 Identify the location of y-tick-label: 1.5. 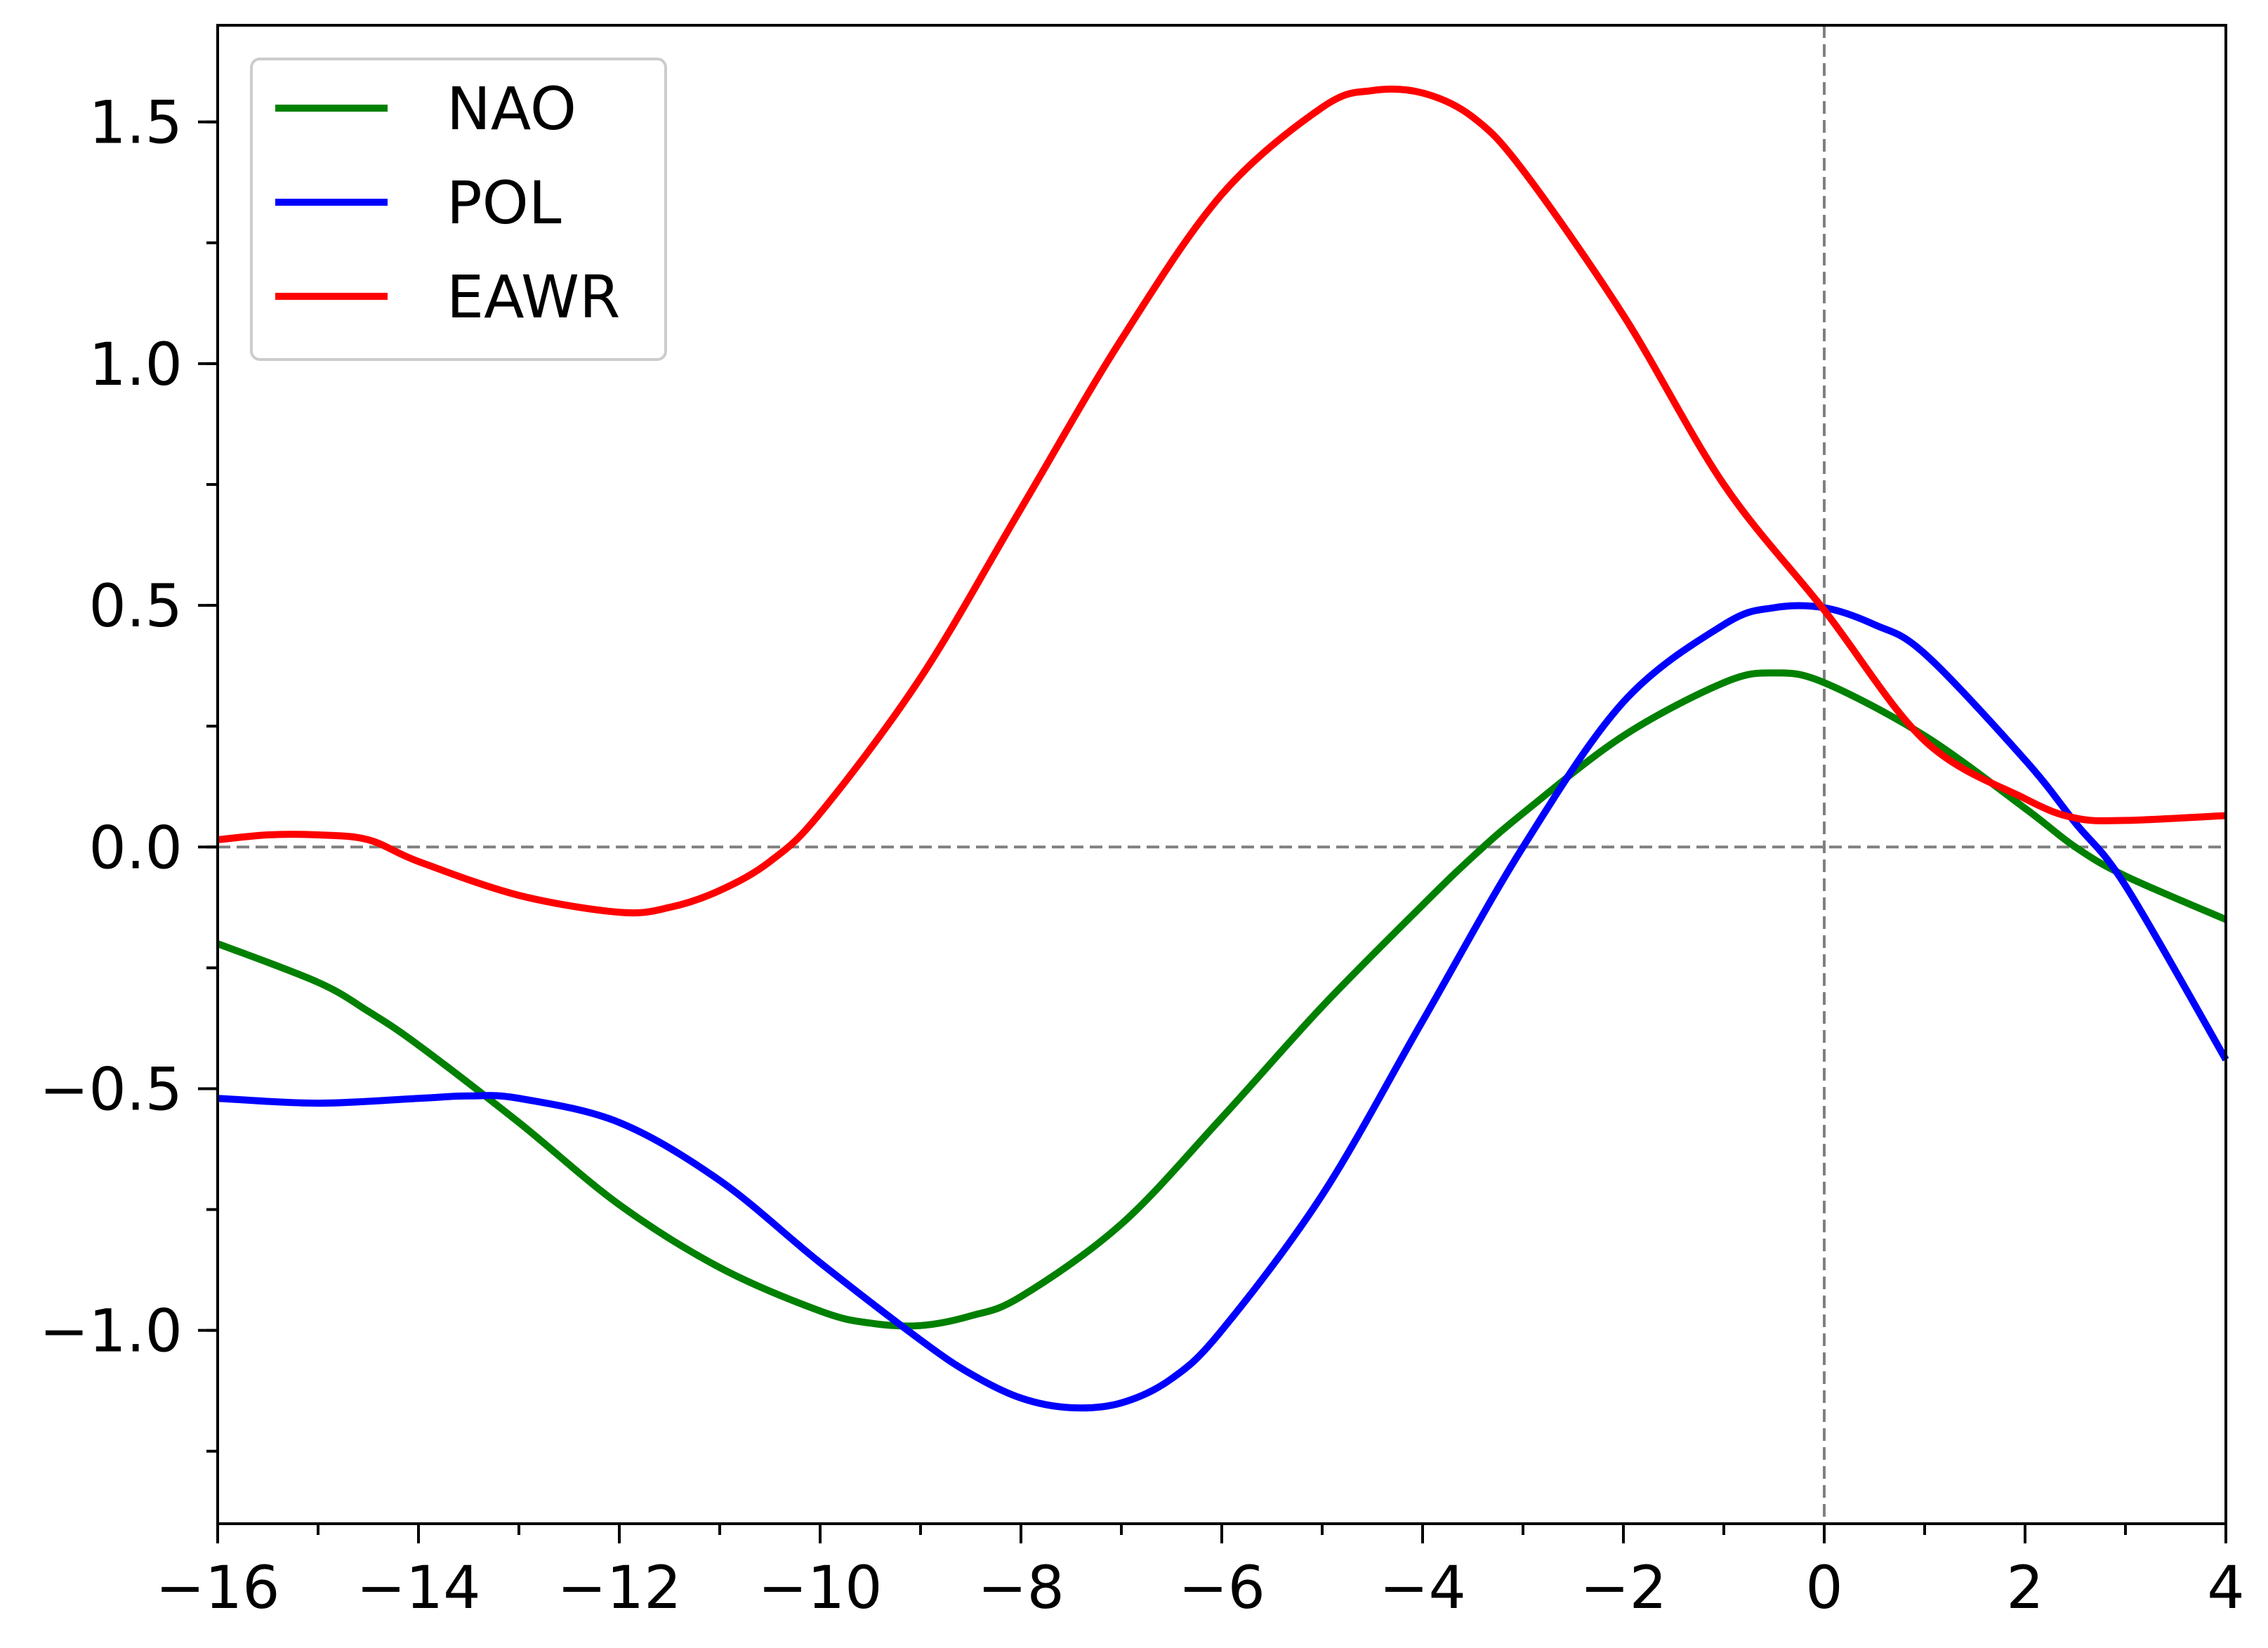
(135, 122).